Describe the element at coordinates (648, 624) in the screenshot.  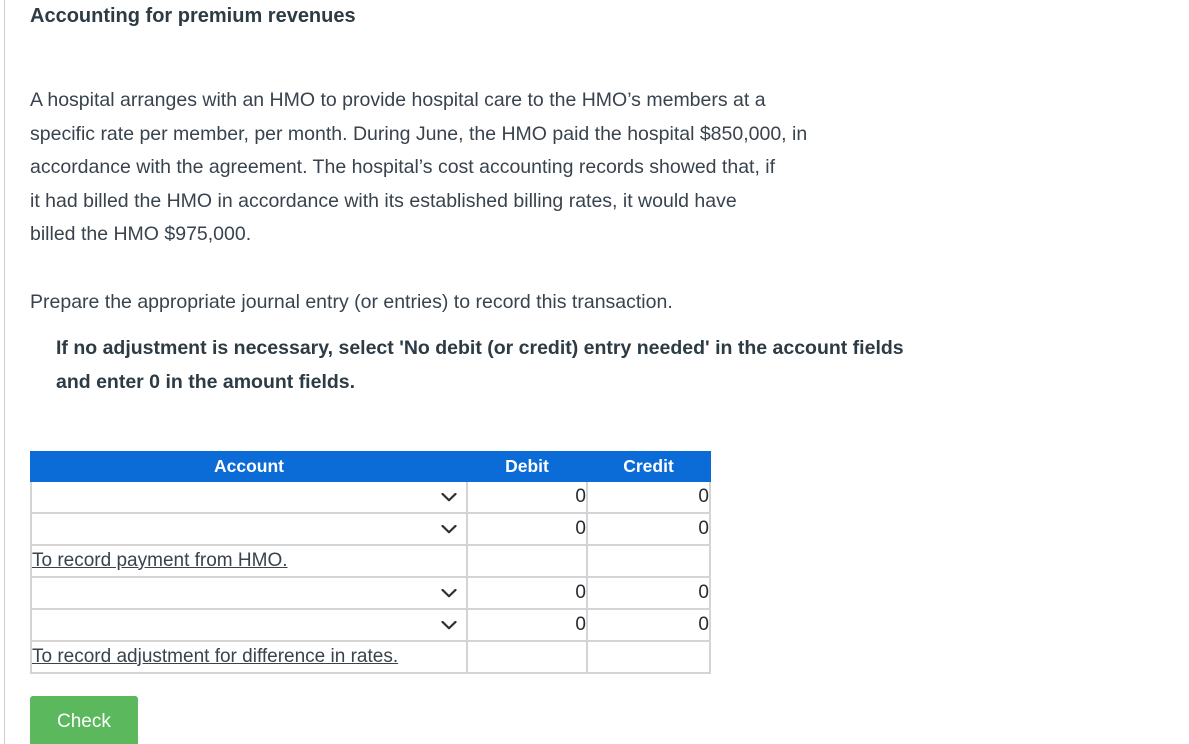
I see `credit-amount-field-4: 0` at that location.